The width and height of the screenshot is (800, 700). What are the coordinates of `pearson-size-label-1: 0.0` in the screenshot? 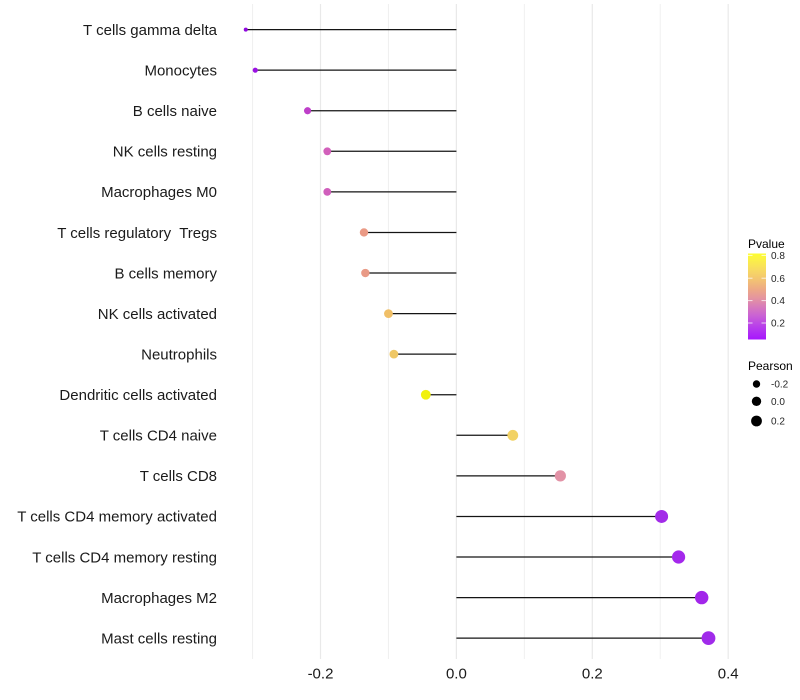 It's located at (778, 402).